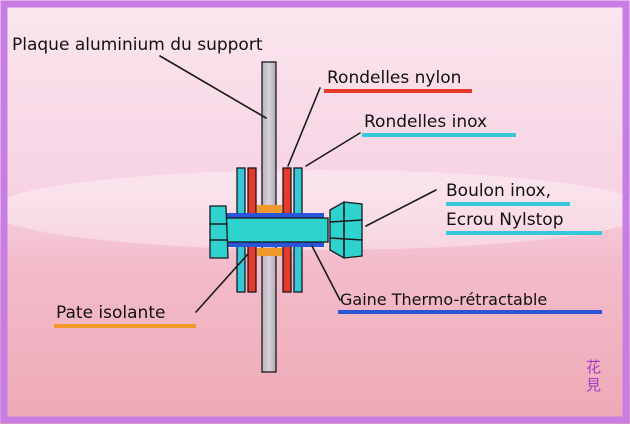 This screenshot has width=630, height=424. Describe the element at coordinates (269, 252) in the screenshot. I see `insulating-paste-bottom` at that location.